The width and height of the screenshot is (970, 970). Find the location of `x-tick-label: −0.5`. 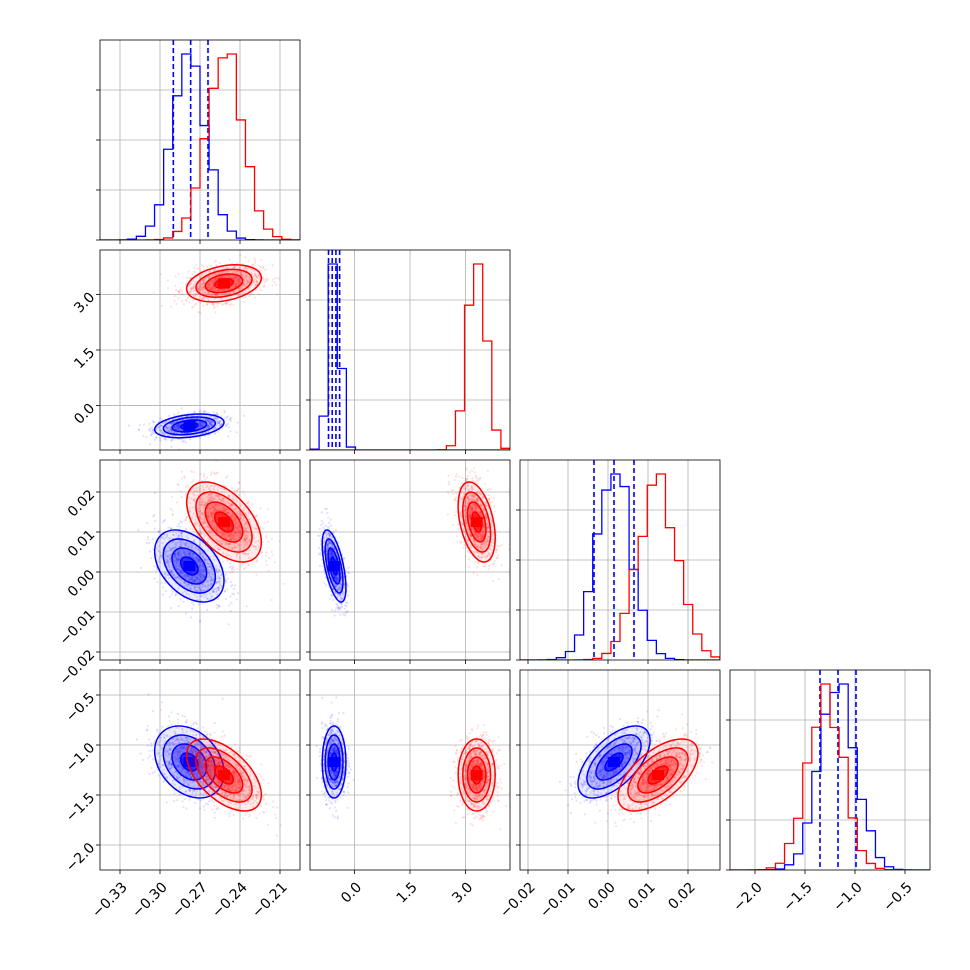

x-tick-label: −0.5 is located at coordinates (897, 896).